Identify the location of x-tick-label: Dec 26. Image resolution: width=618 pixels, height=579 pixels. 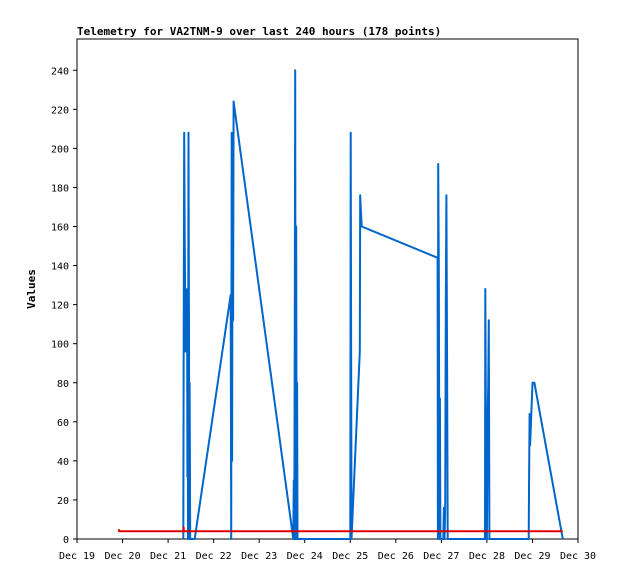
(396, 556).